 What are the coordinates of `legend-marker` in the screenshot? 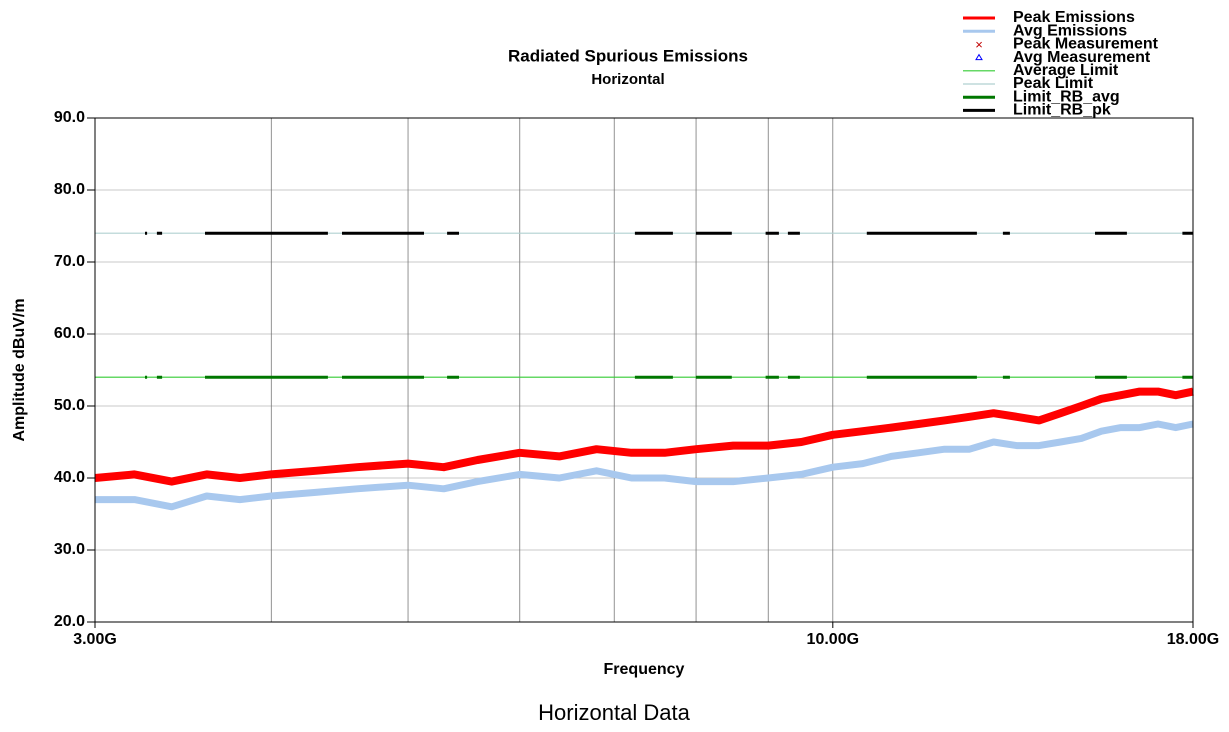 It's located at (979, 57).